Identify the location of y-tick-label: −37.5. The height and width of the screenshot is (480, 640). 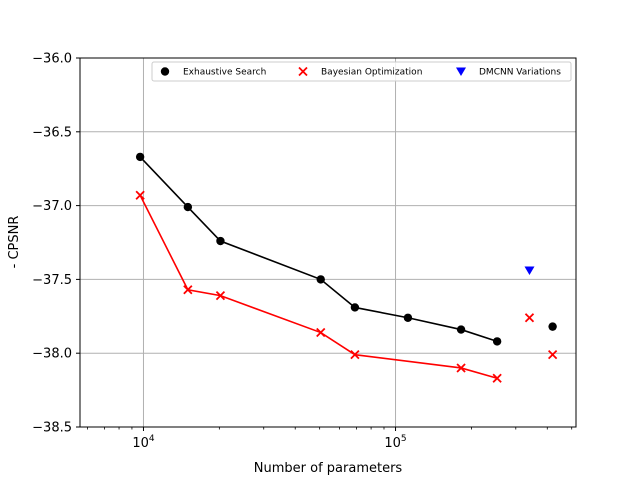
(52, 280).